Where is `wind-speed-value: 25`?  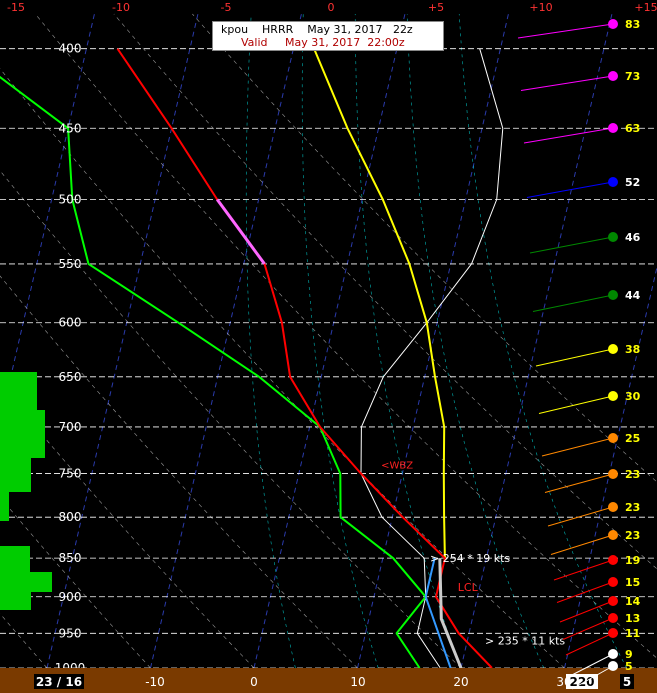 wind-speed-value: 25 is located at coordinates (632, 438).